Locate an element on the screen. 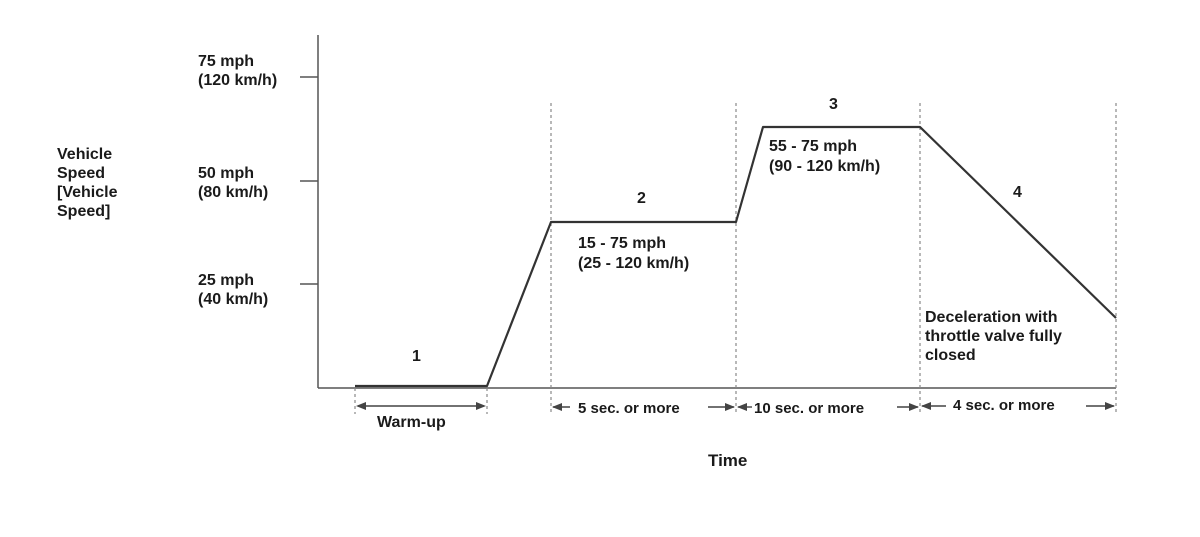 The width and height of the screenshot is (1200, 537). phase-4-duration: 4 sec. or more is located at coordinates (1004, 405).